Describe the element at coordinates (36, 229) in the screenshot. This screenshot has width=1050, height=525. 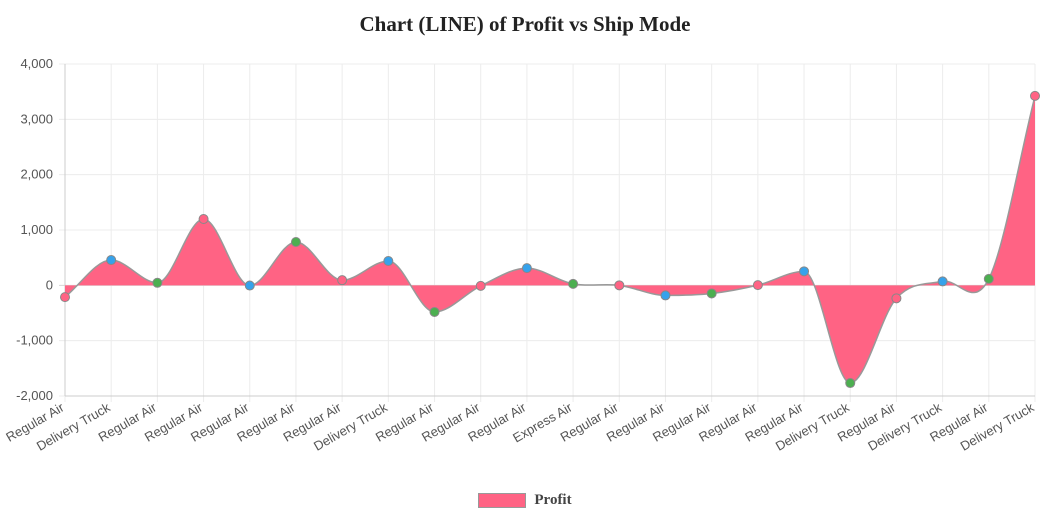
I see `y-tick-label: 1,000` at that location.